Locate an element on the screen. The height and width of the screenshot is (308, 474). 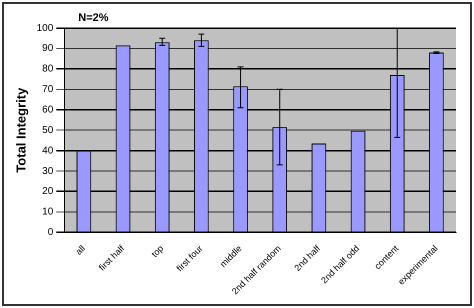
x-tick-label: all is located at coordinates (81, 250).